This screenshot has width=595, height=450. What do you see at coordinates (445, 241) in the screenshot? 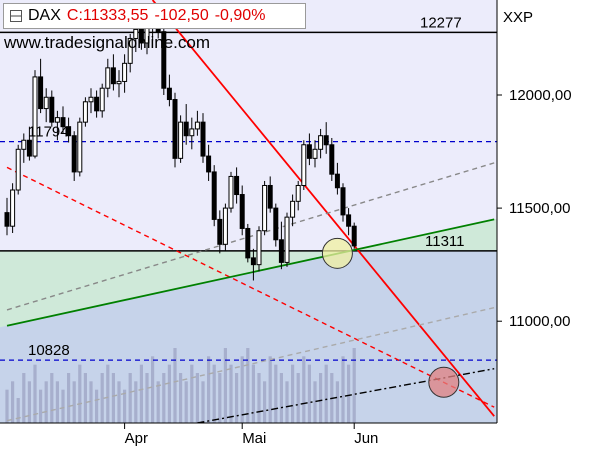
I see `level-label: 11311` at bounding box center [445, 241].